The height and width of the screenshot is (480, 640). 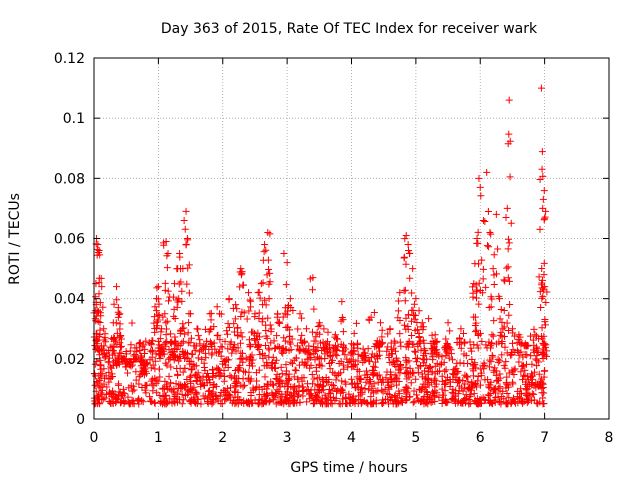 What do you see at coordinates (348, 468) in the screenshot?
I see `x-axis-label: GPS time / hours` at bounding box center [348, 468].